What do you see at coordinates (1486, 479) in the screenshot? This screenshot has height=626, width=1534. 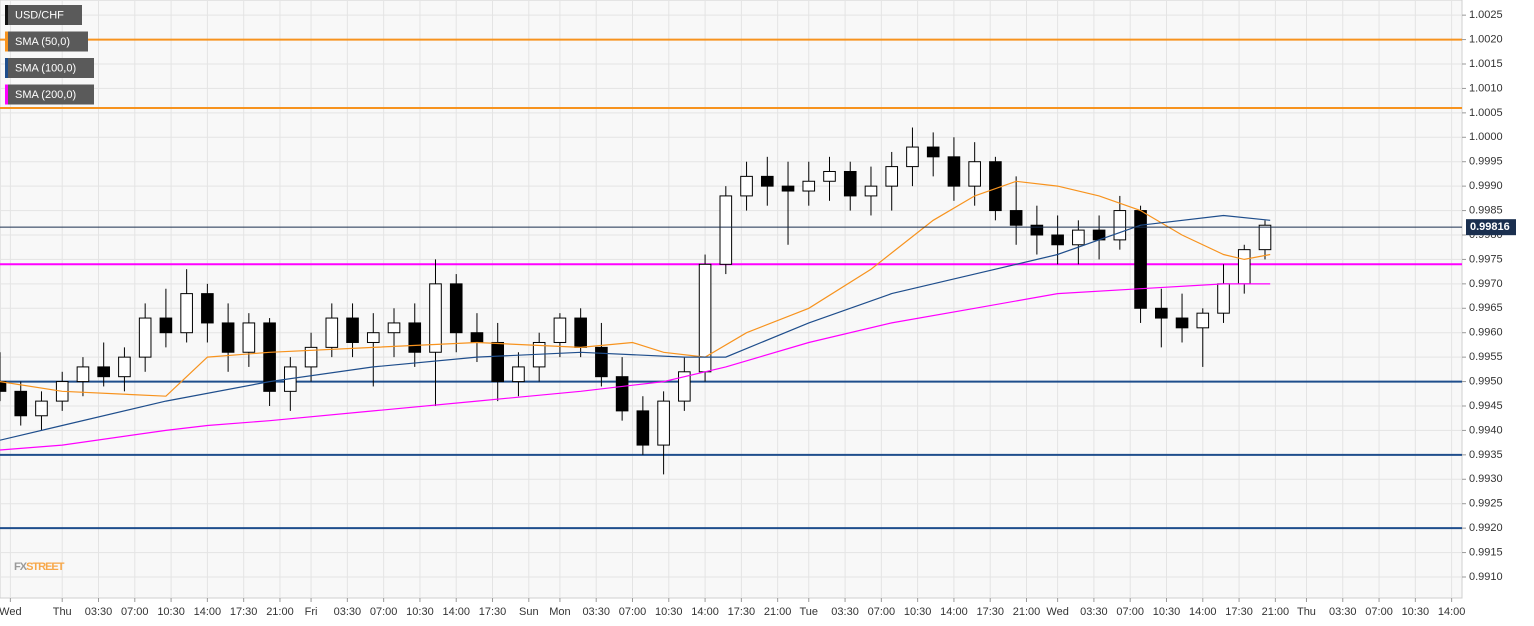 I see `y-tick-label: 0.9930` at bounding box center [1486, 479].